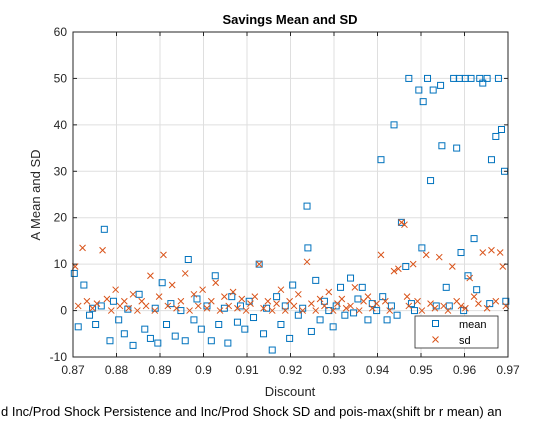 Image resolution: width=560 pixels, height=425 pixels. What do you see at coordinates (35, 194) in the screenshot?
I see `y-axis-label: A Mean and SD` at bounding box center [35, 194].